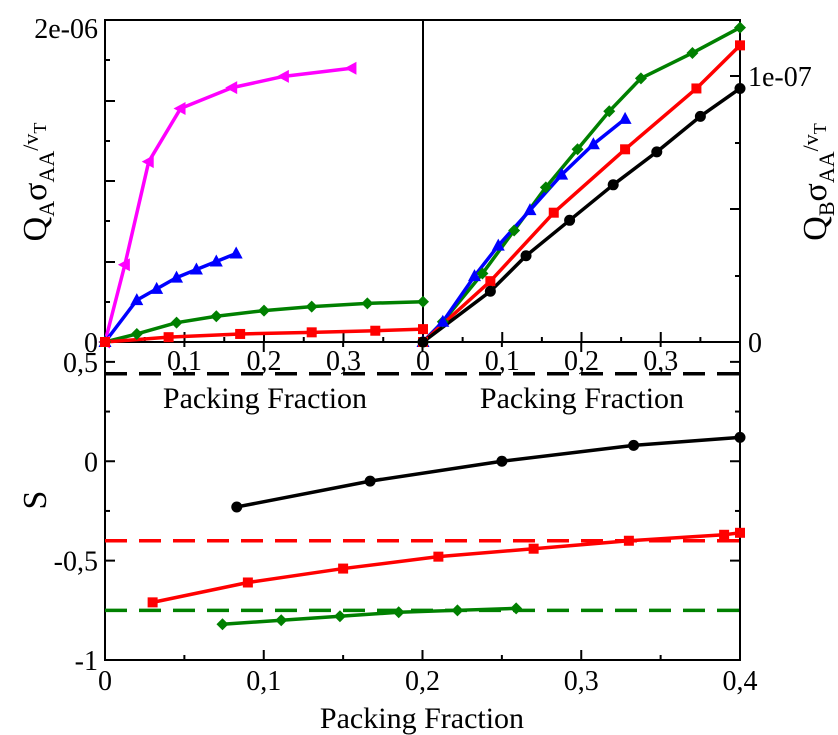  I want to click on ylabel-q-sub-right: B, so click(826, 208).